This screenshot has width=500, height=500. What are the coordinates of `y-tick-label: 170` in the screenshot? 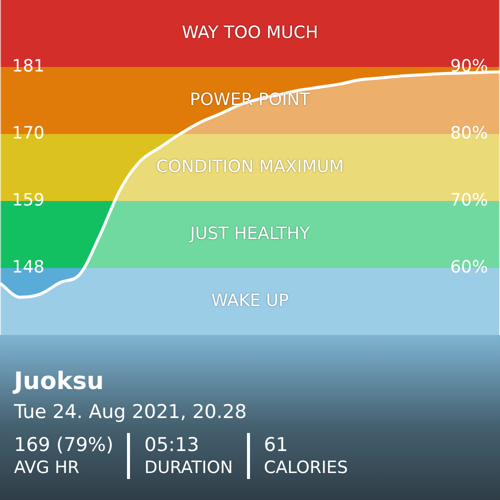 It's located at (28, 133).